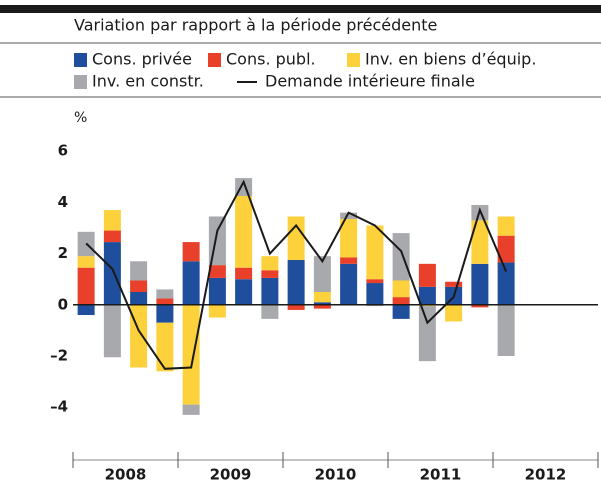 This screenshot has width=601, height=486. Describe the element at coordinates (148, 81) in the screenshot. I see `legend-label: Inv. en constr.` at that location.